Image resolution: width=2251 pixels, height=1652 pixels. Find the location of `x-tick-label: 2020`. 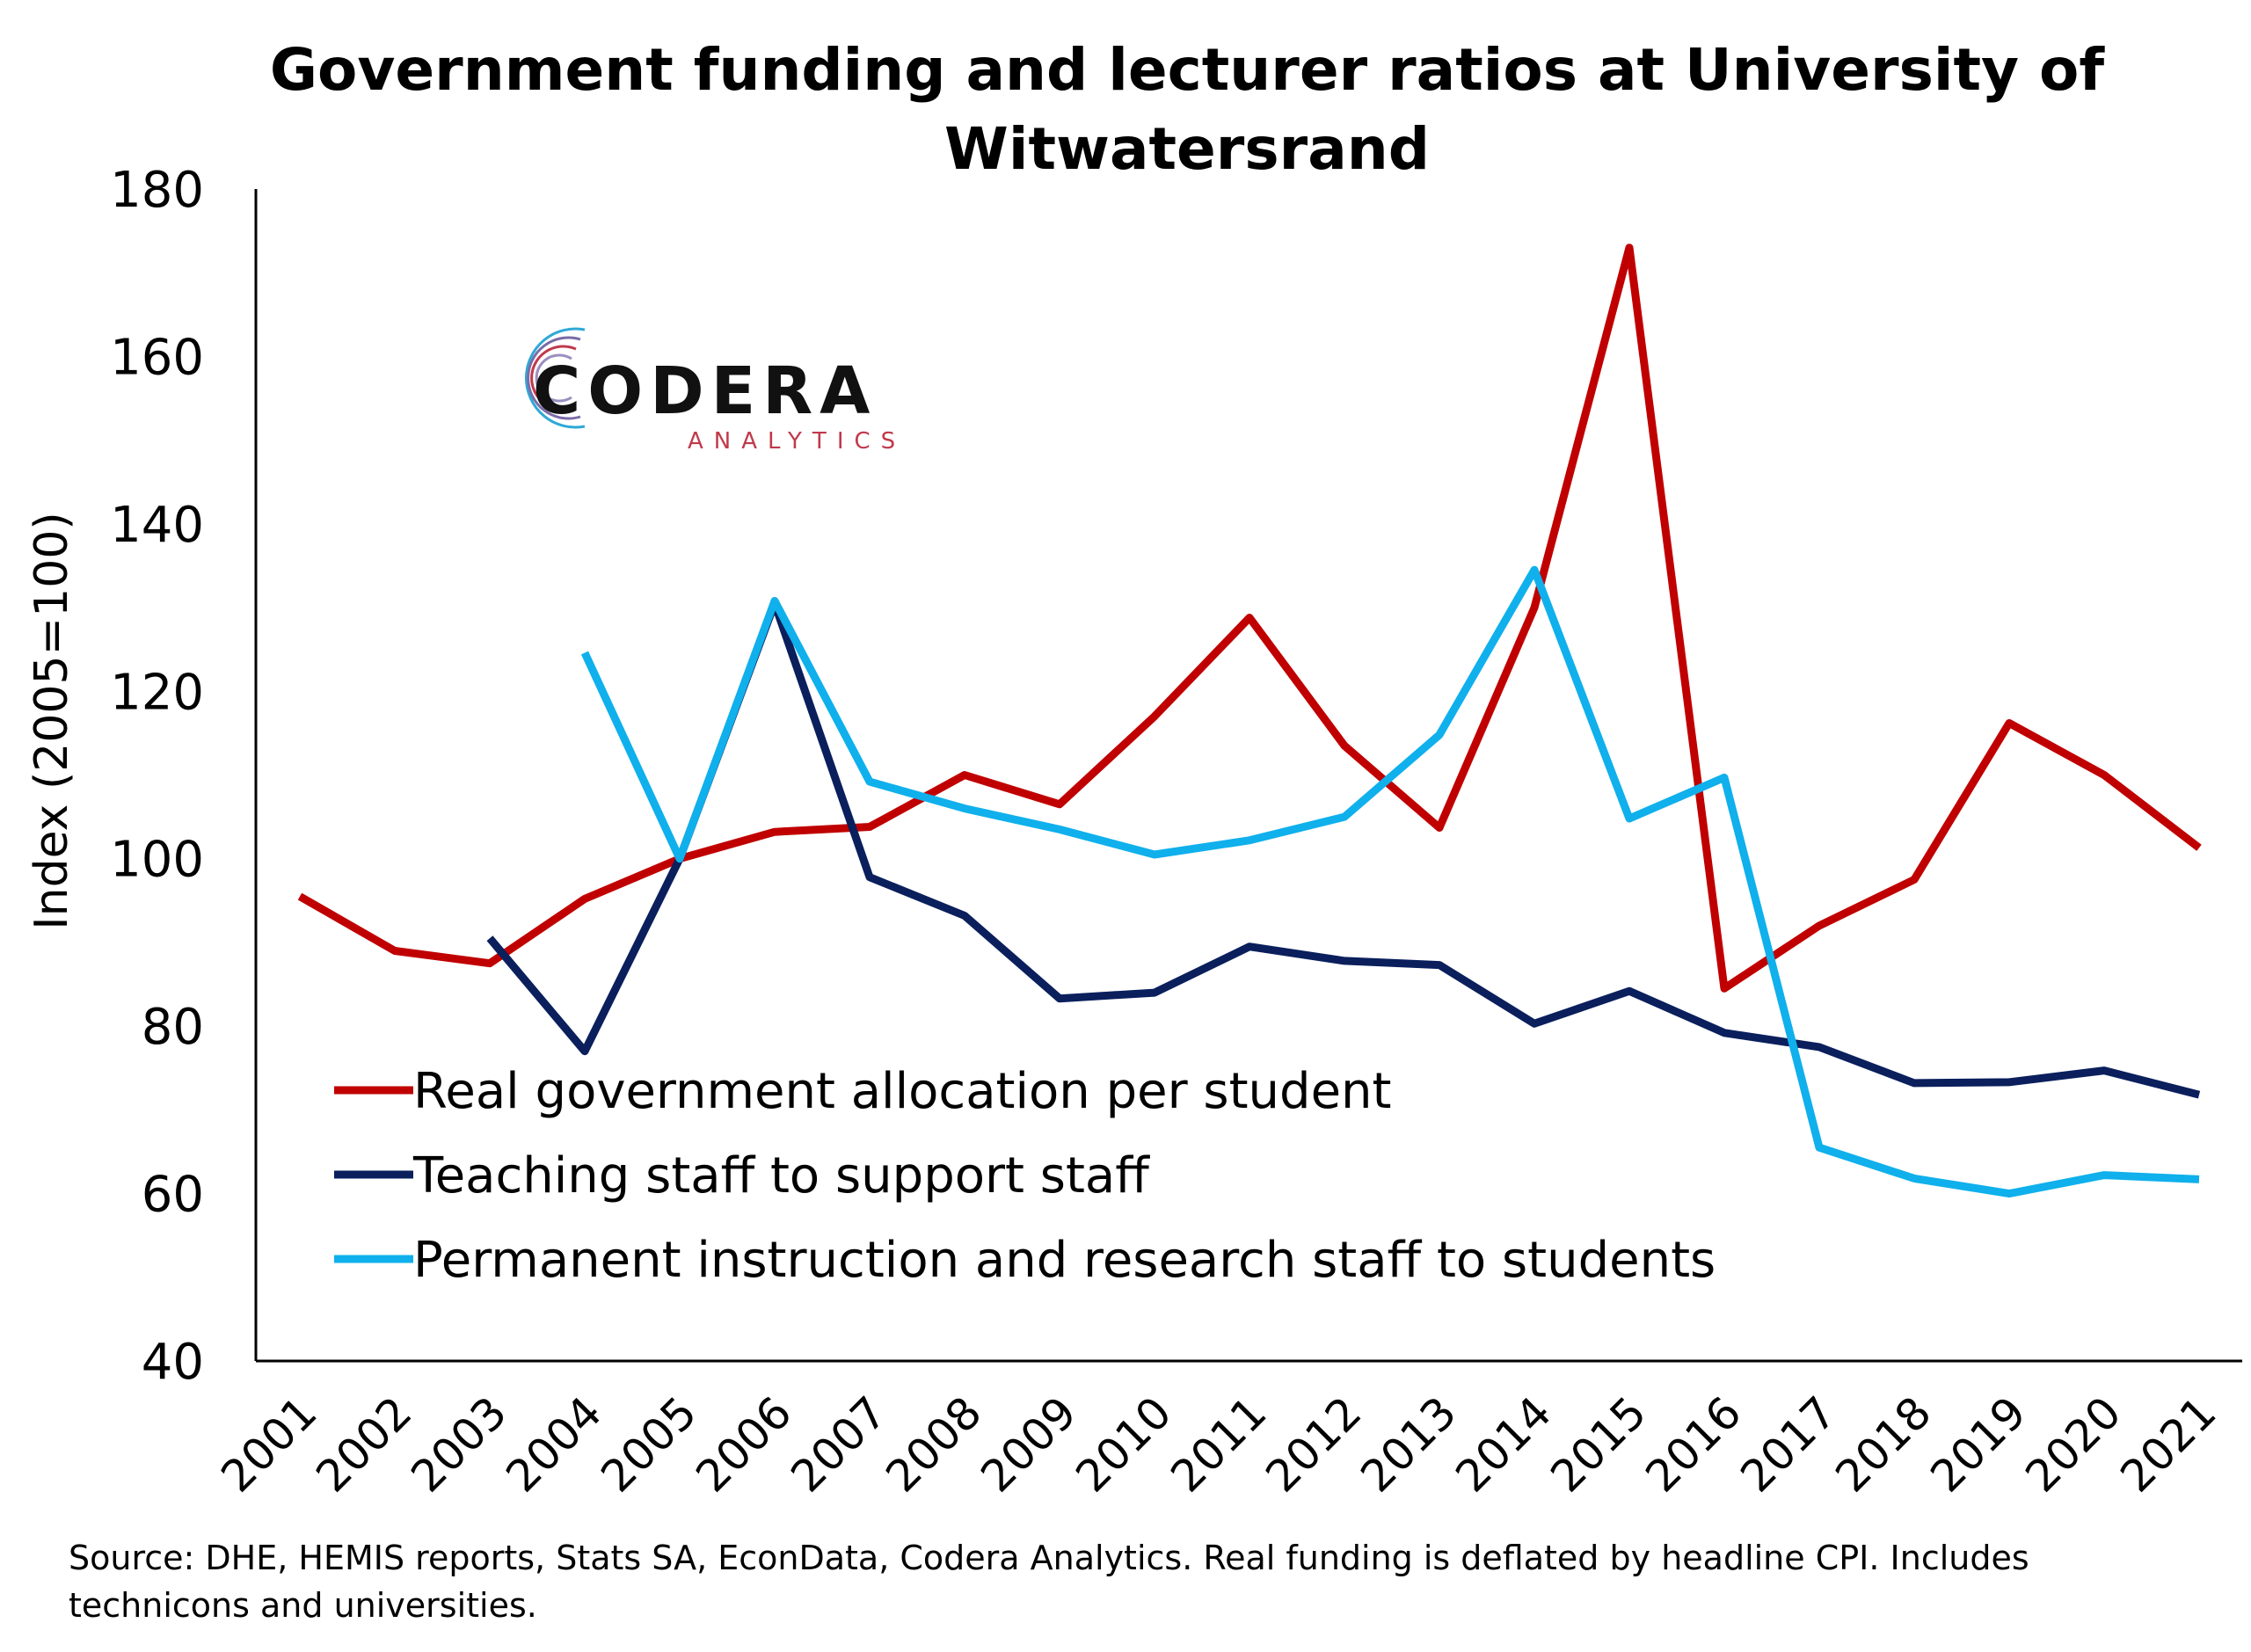

x-tick-label: 2020 is located at coordinates (2073, 1444).